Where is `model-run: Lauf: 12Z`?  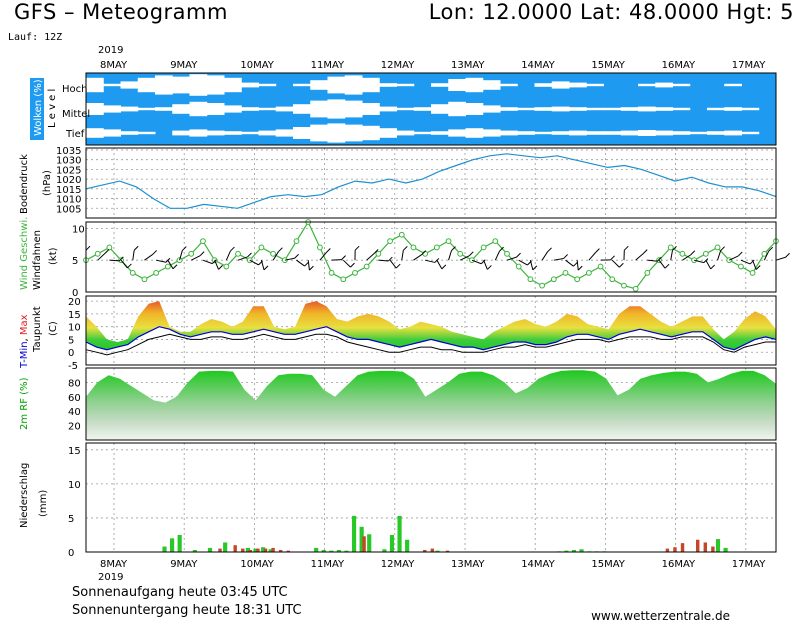 model-run: Lauf: 12Z is located at coordinates (35, 37).